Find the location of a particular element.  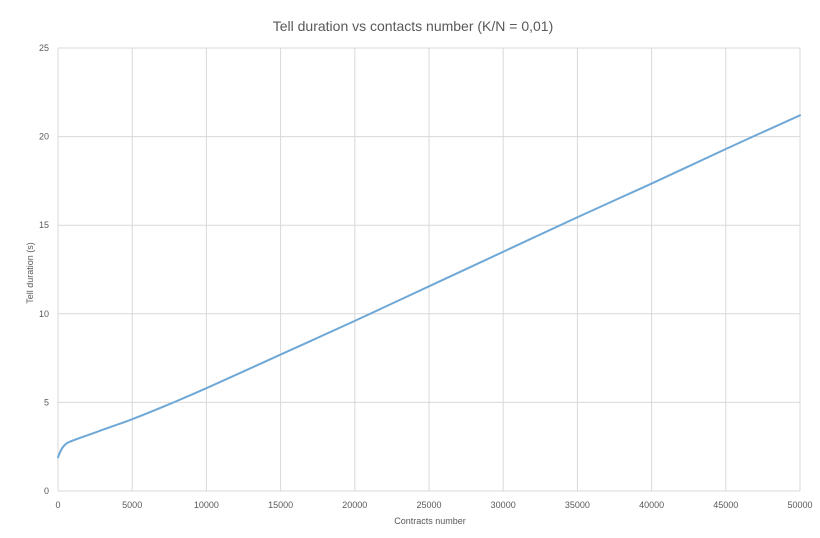

x-tick-label: 35000 is located at coordinates (577, 505).